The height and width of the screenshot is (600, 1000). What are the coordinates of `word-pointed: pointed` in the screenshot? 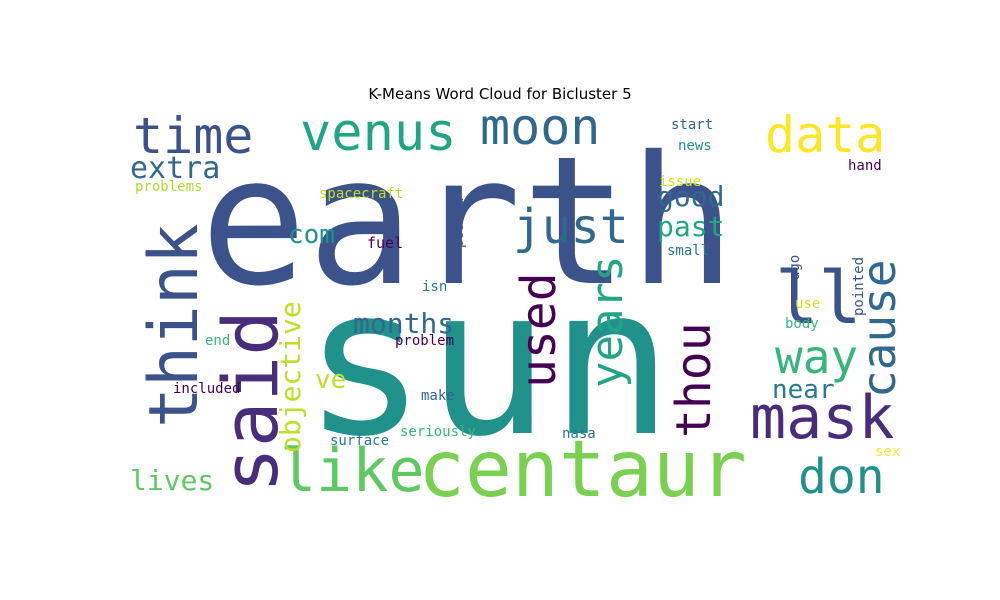 It's located at (859, 286).